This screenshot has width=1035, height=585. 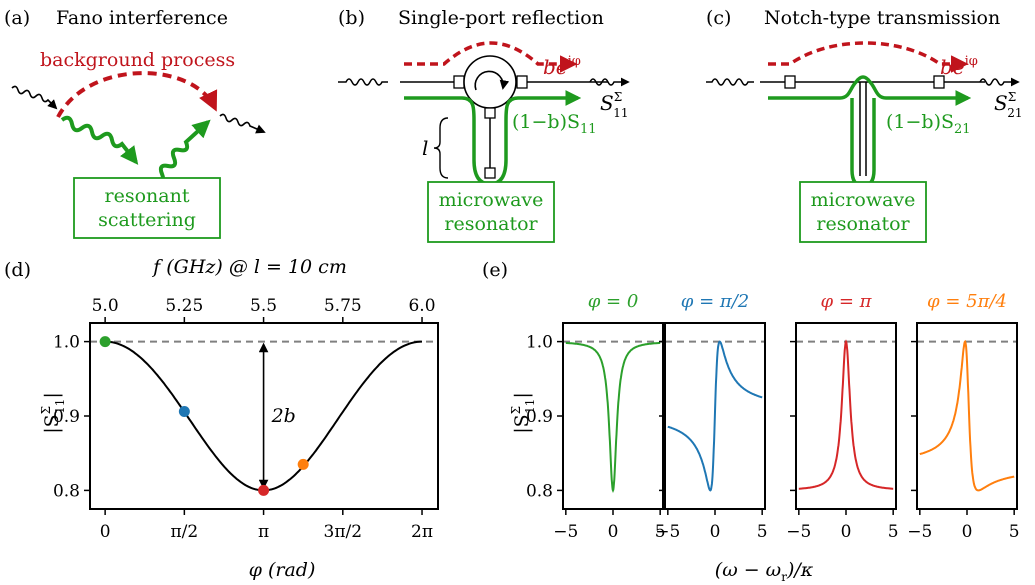 What do you see at coordinates (492, 80) in the screenshot?
I see `circulator-arrow-icon` at bounding box center [492, 80].